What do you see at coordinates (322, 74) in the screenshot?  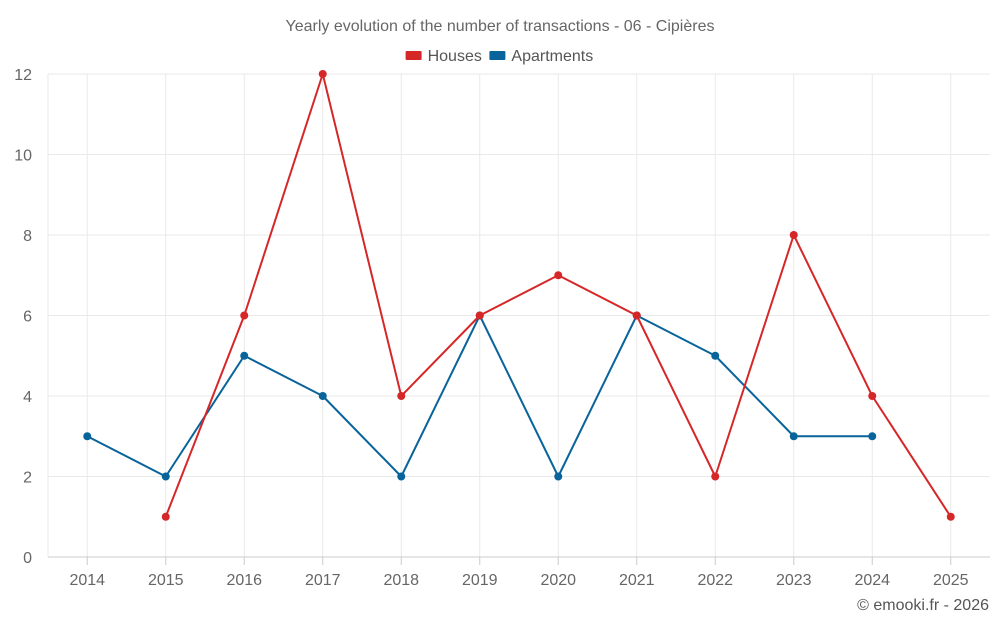 I see `data-point-houses-2017` at bounding box center [322, 74].